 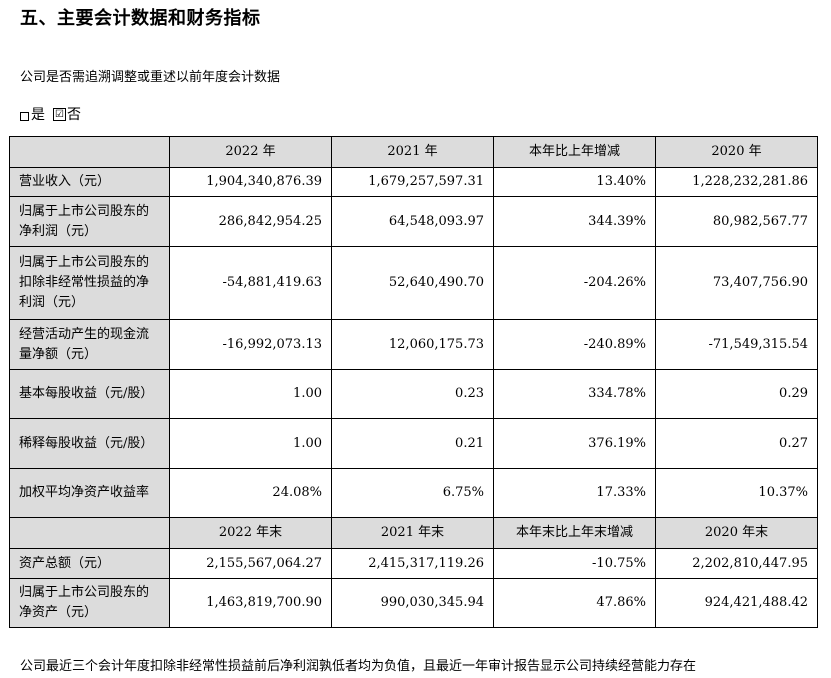 I want to click on value-cell: 1,463,819,700.90, so click(x=250, y=603).